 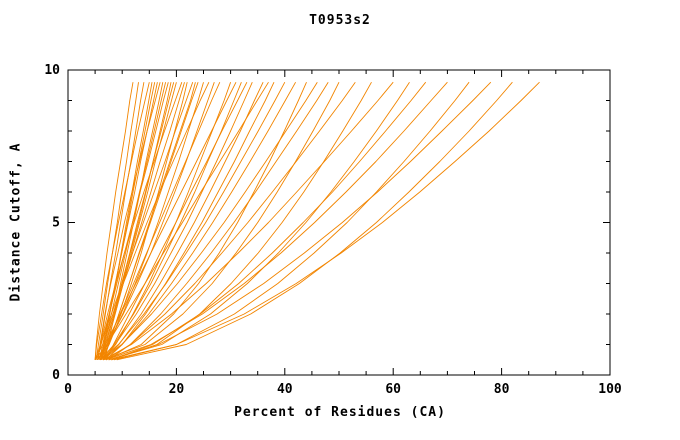 I want to click on chart-title: T0953s2, so click(x=340, y=20).